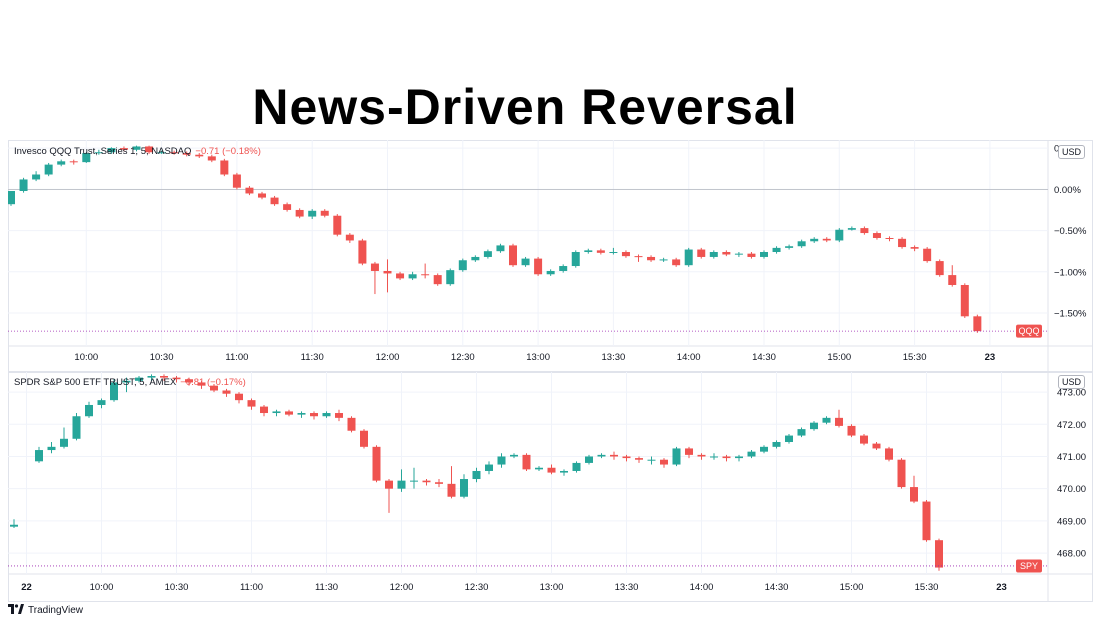 The width and height of the screenshot is (1100, 624). Describe the element at coordinates (1071, 382) in the screenshot. I see `spy-currency-badge: USD` at that location.